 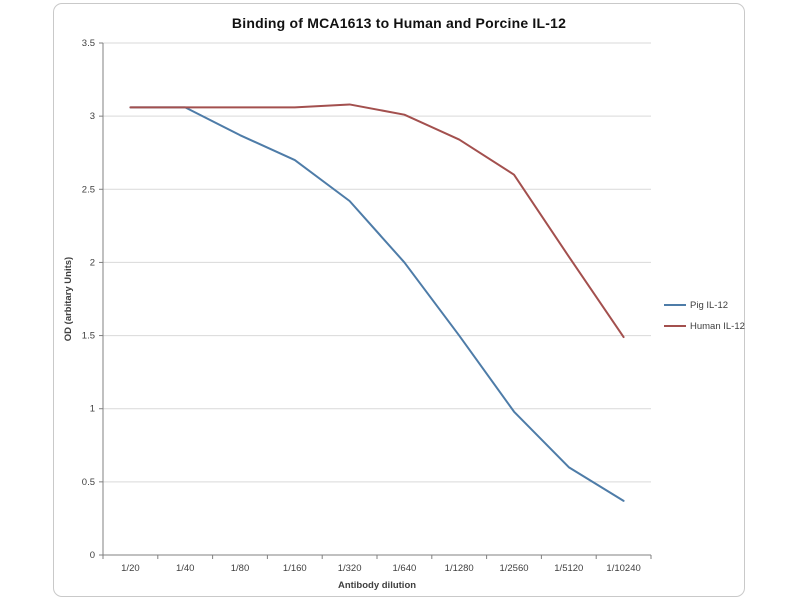 What do you see at coordinates (240, 568) in the screenshot?
I see `x-tick-label: 1/80` at bounding box center [240, 568].